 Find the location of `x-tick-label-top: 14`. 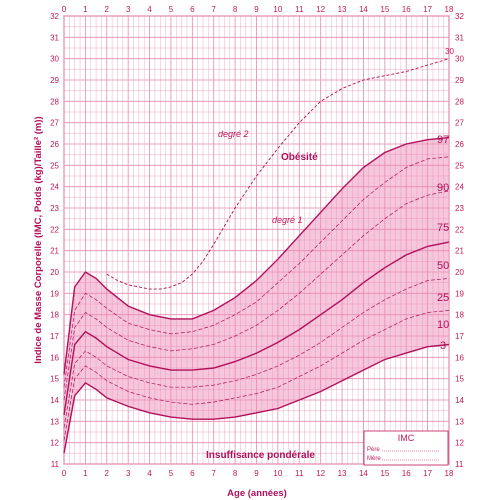

x-tick-label-top: 14 is located at coordinates (363, 9).